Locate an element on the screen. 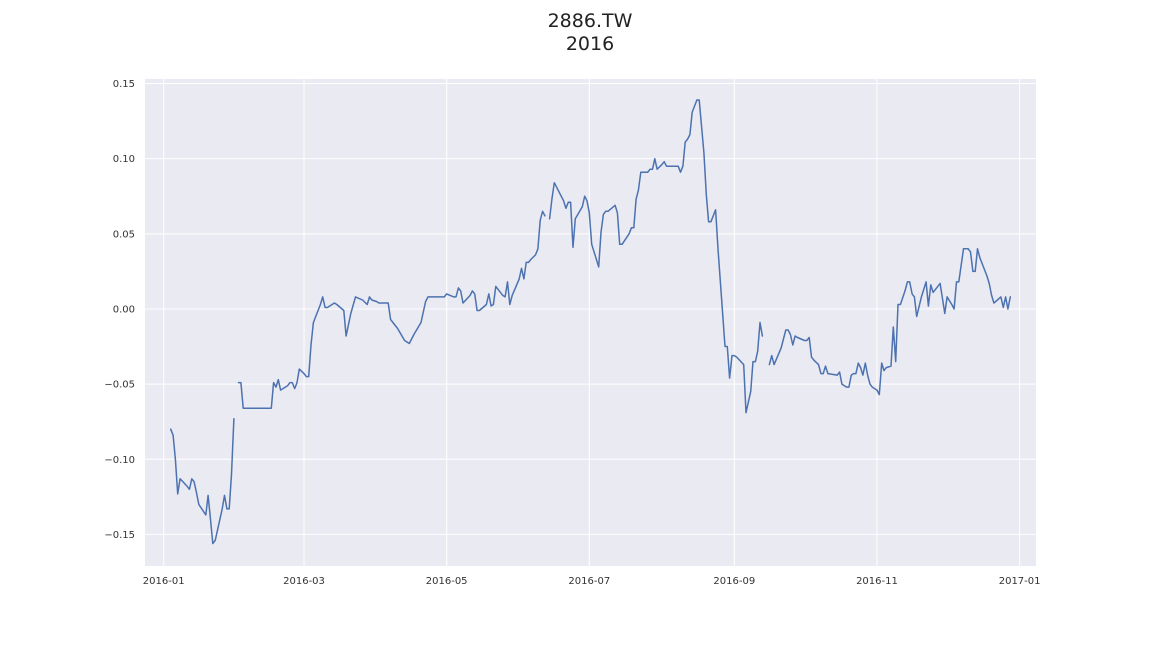 The height and width of the screenshot is (648, 1152). y-tick-label: −0.05 is located at coordinates (119, 385).